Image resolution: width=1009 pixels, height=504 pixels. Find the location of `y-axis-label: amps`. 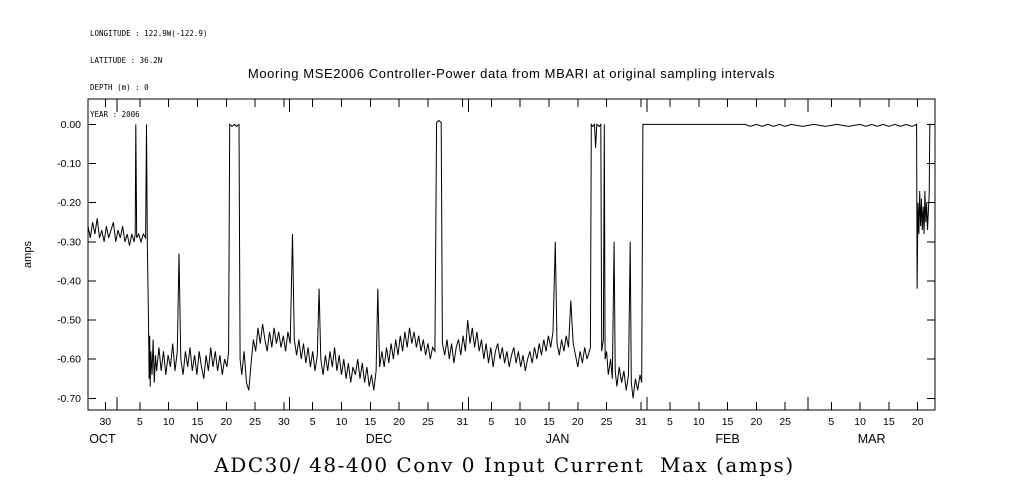

y-axis-label: amps is located at coordinates (28, 254).